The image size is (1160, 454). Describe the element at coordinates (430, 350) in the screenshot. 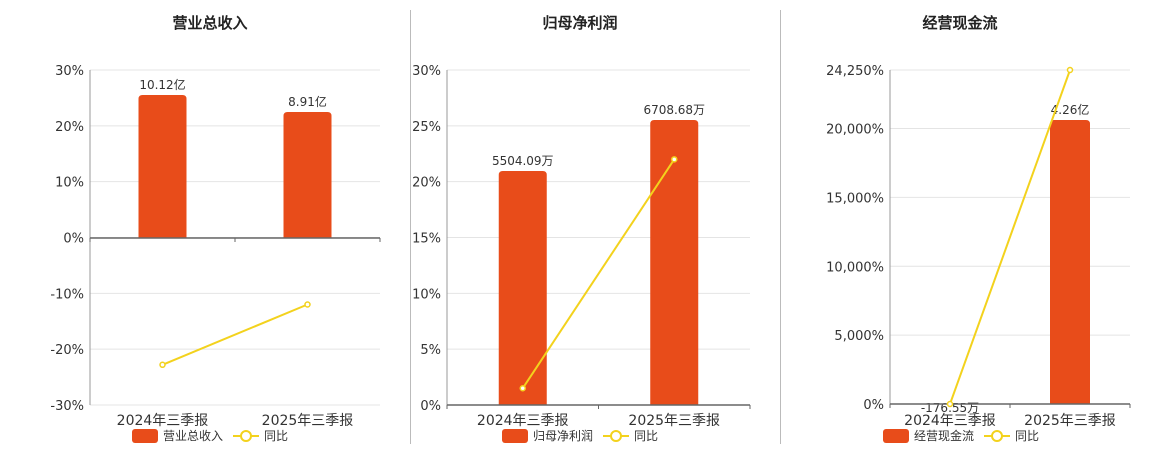

I see `y-tick-label: 5%` at that location.